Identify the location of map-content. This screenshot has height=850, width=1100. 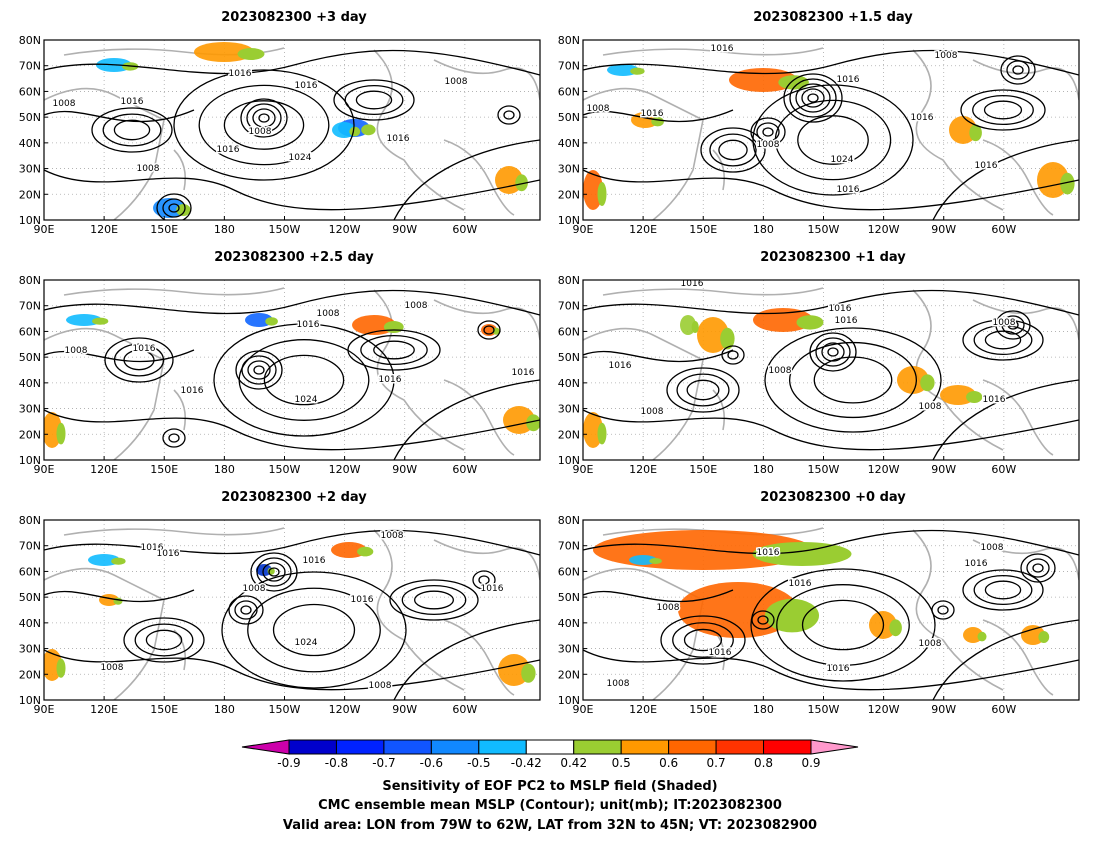
(831, 610).